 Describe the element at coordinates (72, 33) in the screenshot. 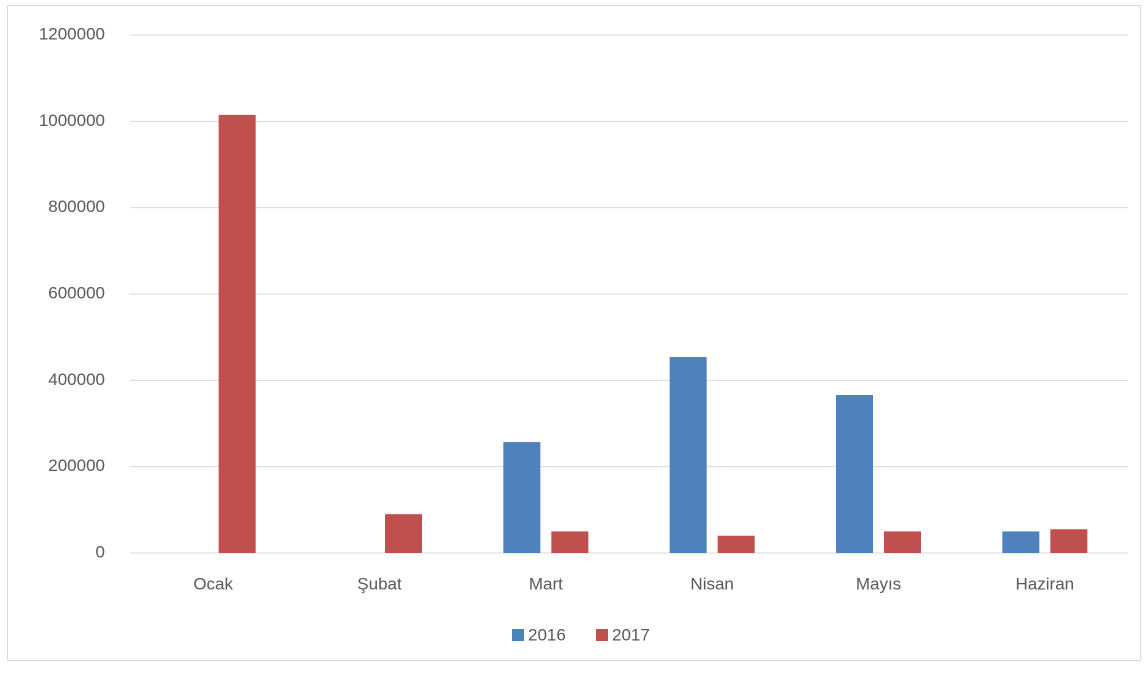

I see `y-tick-label: 1200000` at that location.